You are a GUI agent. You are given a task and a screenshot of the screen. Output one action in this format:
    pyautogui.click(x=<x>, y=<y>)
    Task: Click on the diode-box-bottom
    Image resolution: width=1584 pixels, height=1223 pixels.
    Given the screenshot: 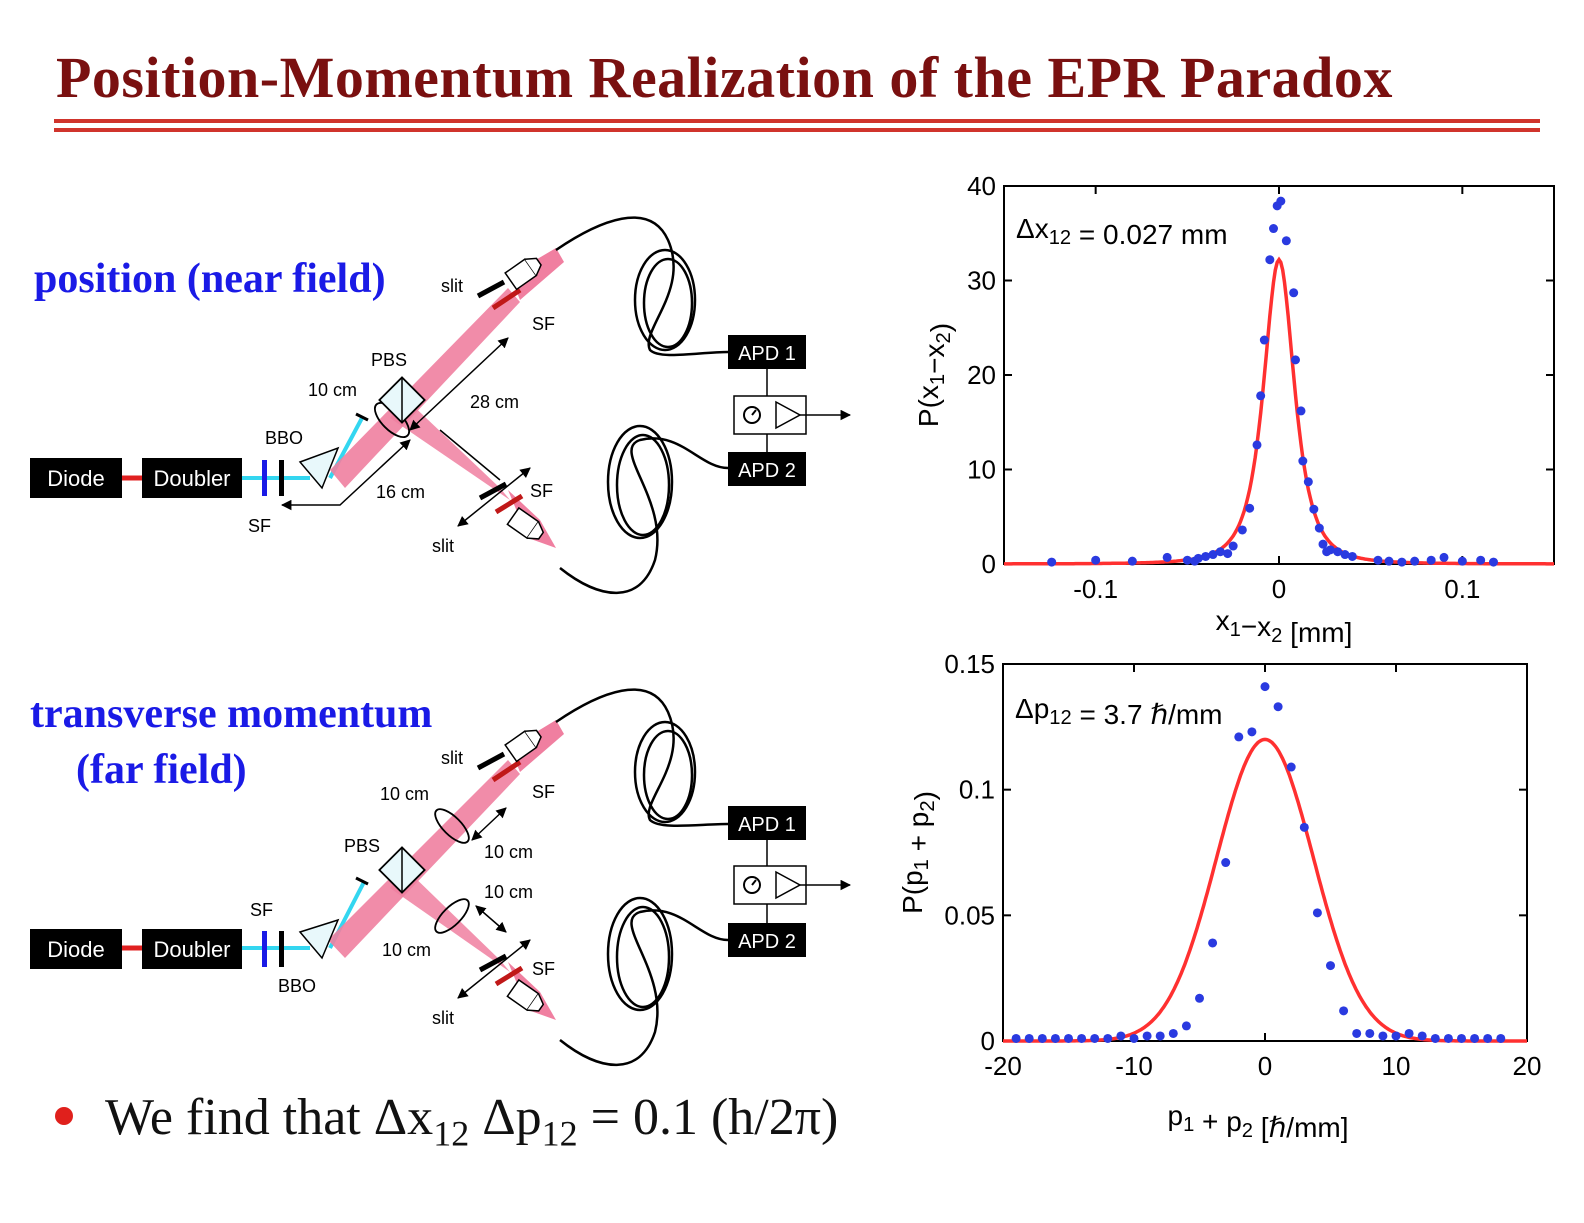 What is the action you would take?
    pyautogui.click(x=76, y=949)
    